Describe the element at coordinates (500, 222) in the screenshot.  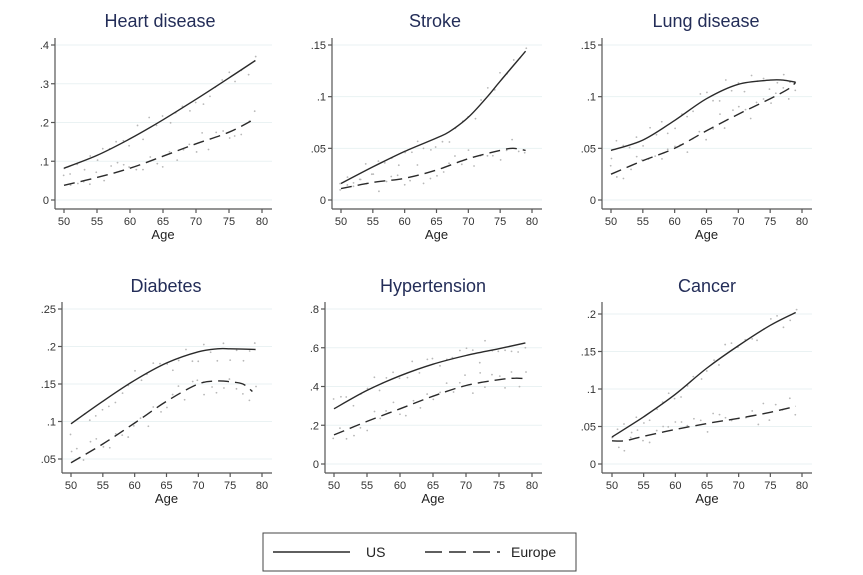
I see `x-tick-label: 75` at that location.